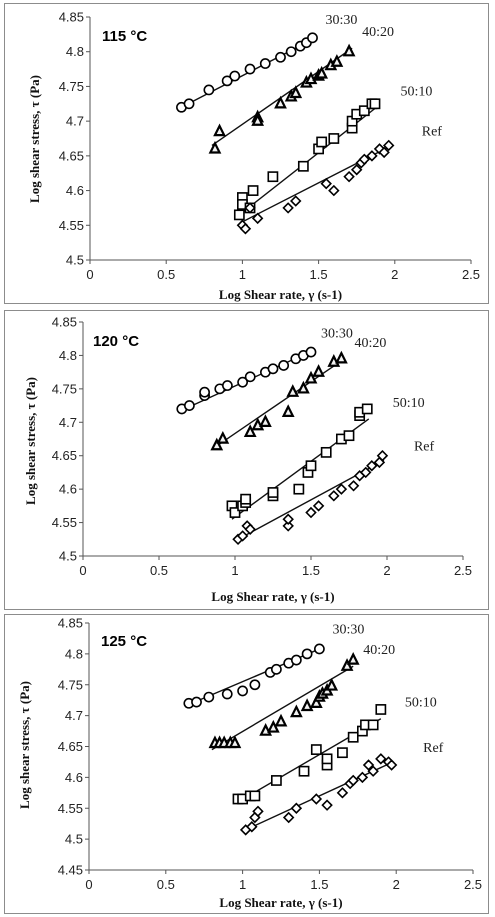 The width and height of the screenshot is (495, 917). Describe the element at coordinates (71, 17) in the screenshot. I see `y-tick-label: 4.85` at that location.